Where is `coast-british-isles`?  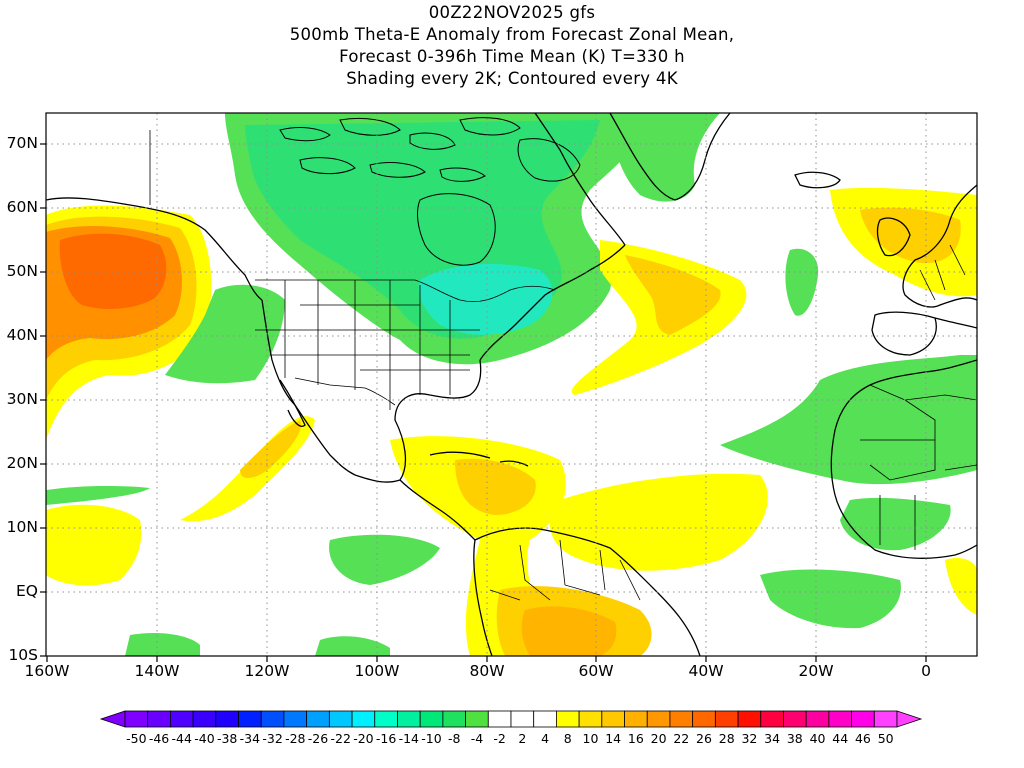
coast-british-isles is located at coordinates (893, 237).